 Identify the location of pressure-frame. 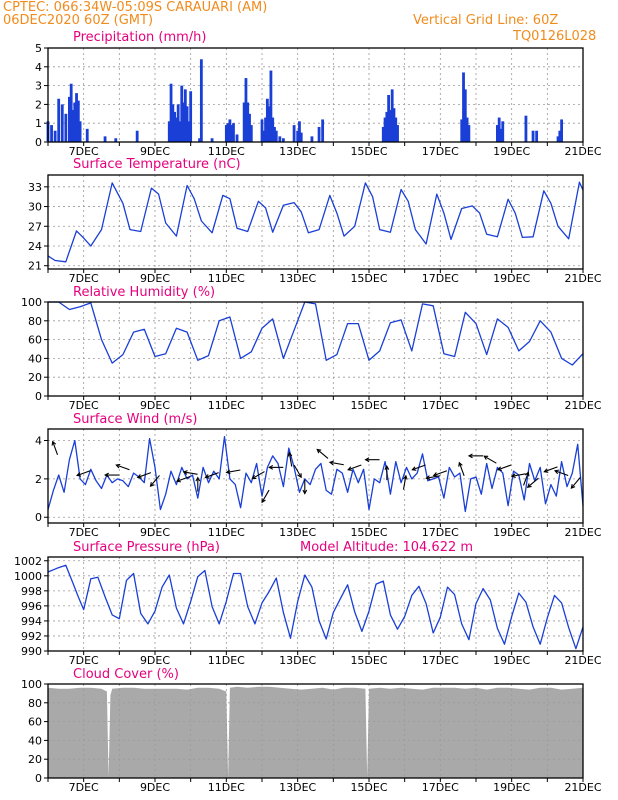
(315, 604).